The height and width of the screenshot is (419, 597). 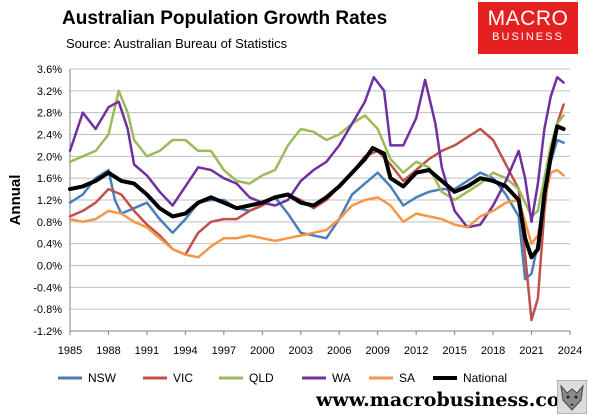 What do you see at coordinates (49, 201) in the screenshot?
I see `y-tick-label: 1.2%` at bounding box center [49, 201].